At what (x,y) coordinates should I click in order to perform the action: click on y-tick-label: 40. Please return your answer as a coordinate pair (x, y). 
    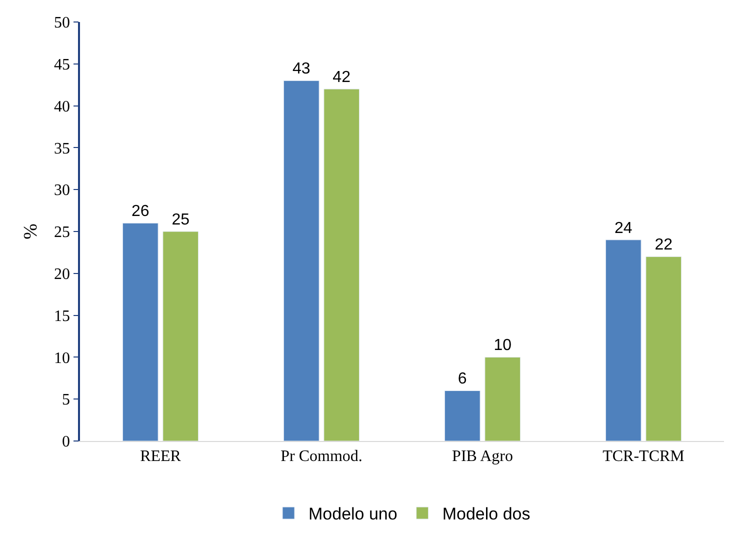
    Looking at the image, I should click on (62, 107).